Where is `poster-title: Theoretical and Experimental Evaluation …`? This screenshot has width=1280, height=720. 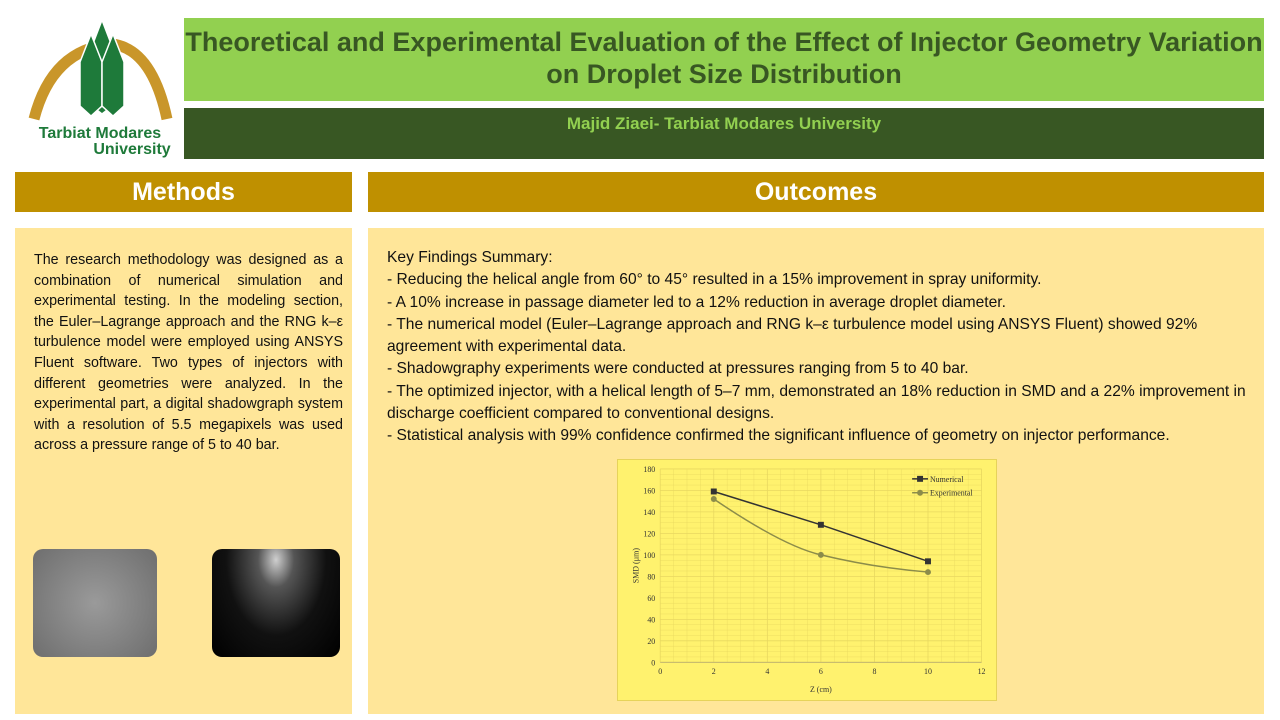
poster-title: Theoretical and Experimental Evaluation … is located at coordinates (724, 59).